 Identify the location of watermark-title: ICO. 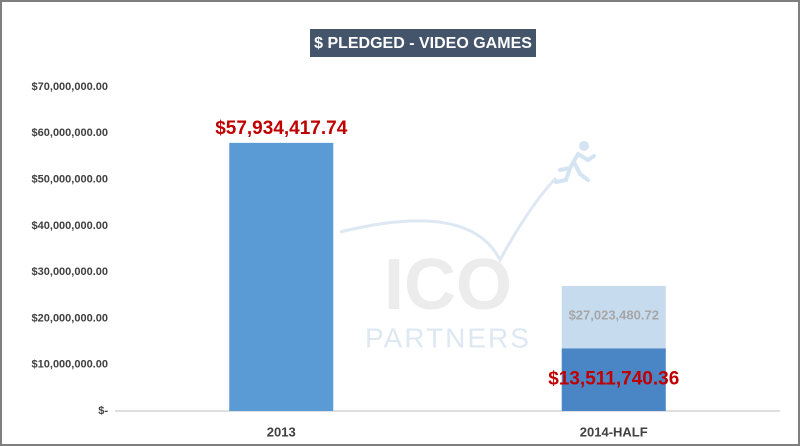
(448, 285).